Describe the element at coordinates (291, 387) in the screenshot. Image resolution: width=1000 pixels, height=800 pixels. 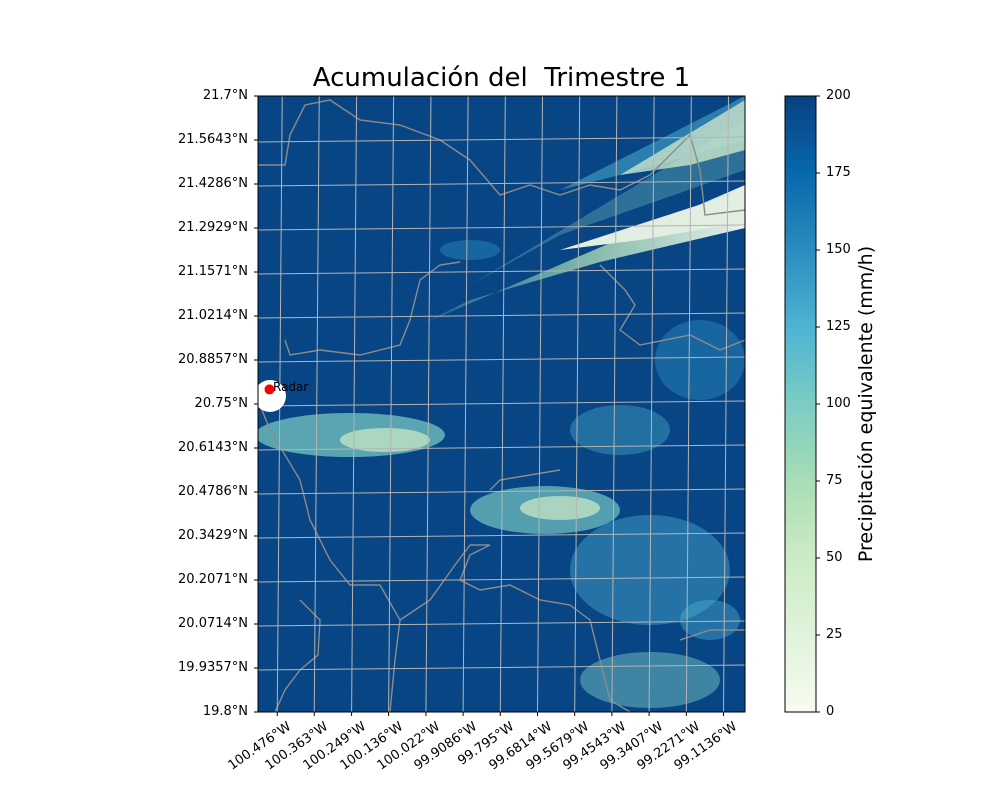
I see `radar-label: Radar` at that location.